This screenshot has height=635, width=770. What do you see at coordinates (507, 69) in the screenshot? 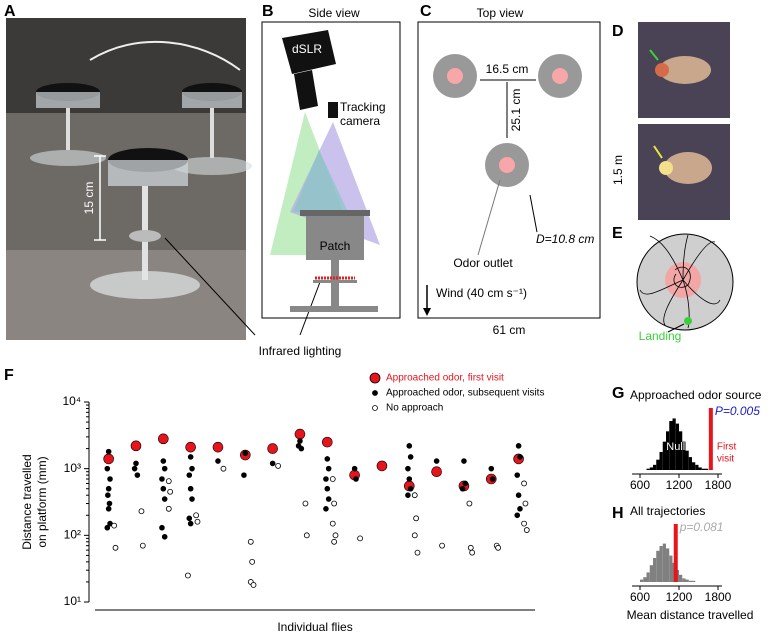
I see `spacing-label: 16.5 cm` at bounding box center [507, 69].